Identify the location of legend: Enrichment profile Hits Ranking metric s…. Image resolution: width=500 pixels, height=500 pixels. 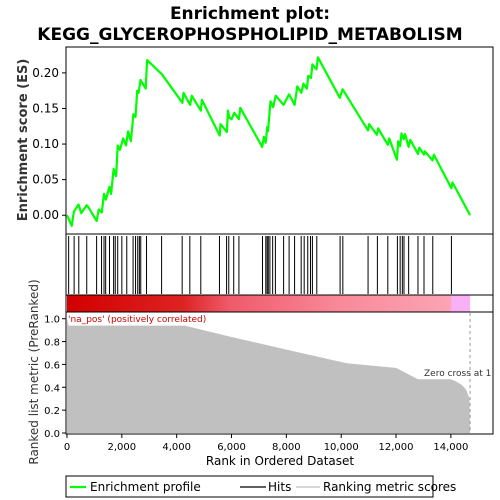
(260, 486).